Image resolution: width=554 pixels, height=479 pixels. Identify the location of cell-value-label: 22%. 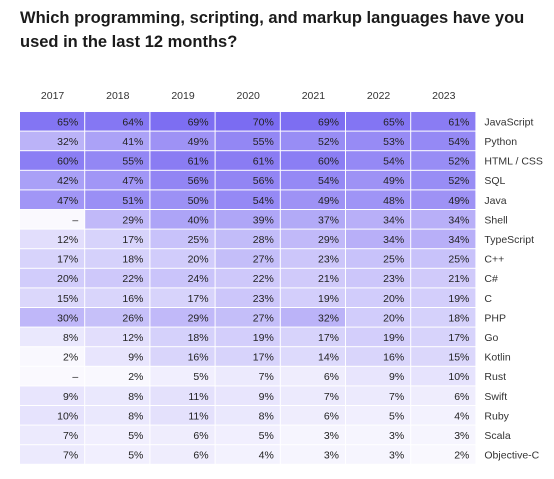
(263, 279).